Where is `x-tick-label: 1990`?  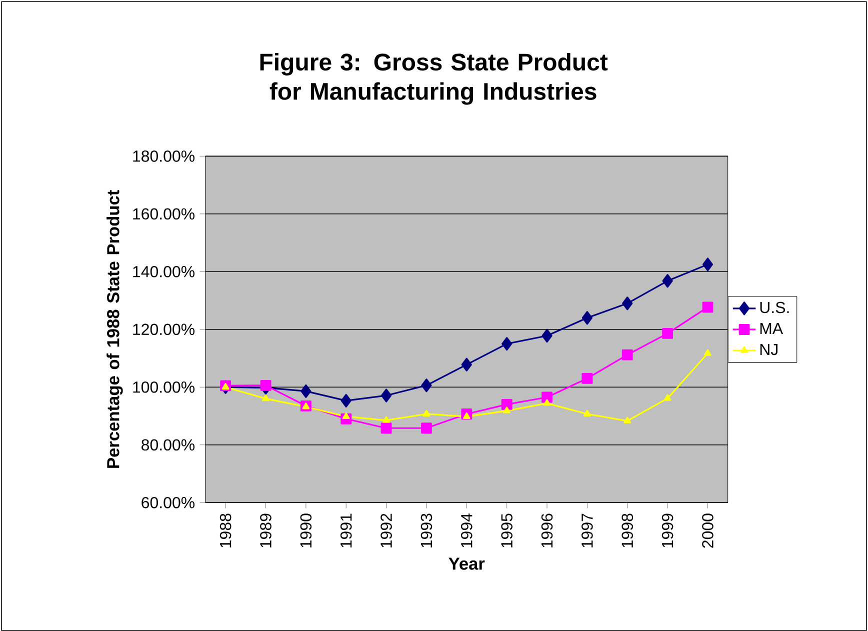
x-tick-label: 1990 is located at coordinates (306, 531).